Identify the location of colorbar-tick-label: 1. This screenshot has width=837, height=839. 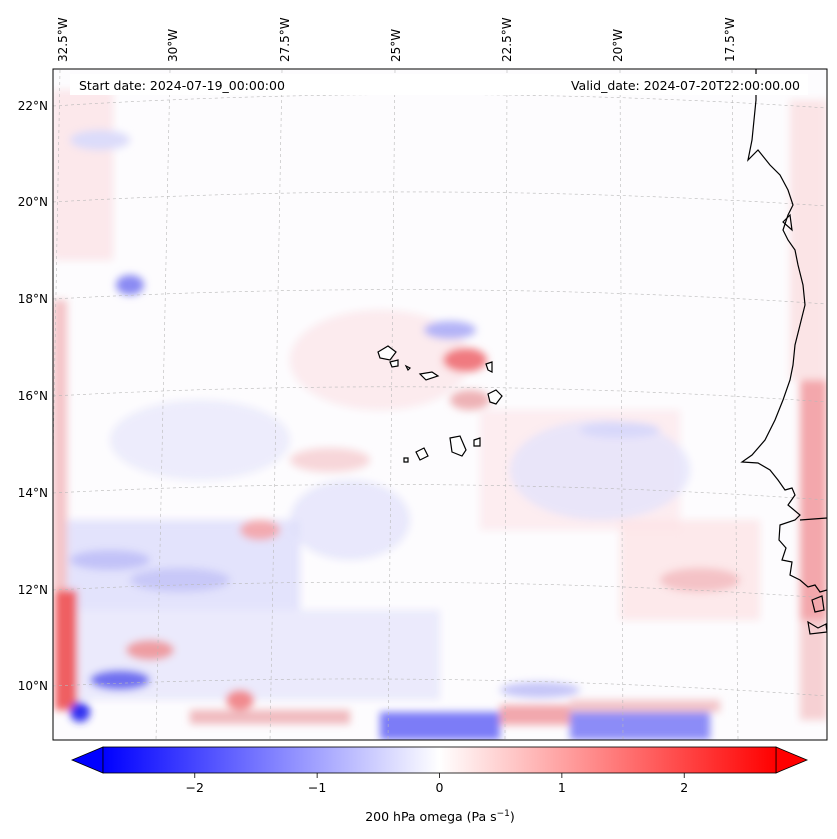
(562, 787).